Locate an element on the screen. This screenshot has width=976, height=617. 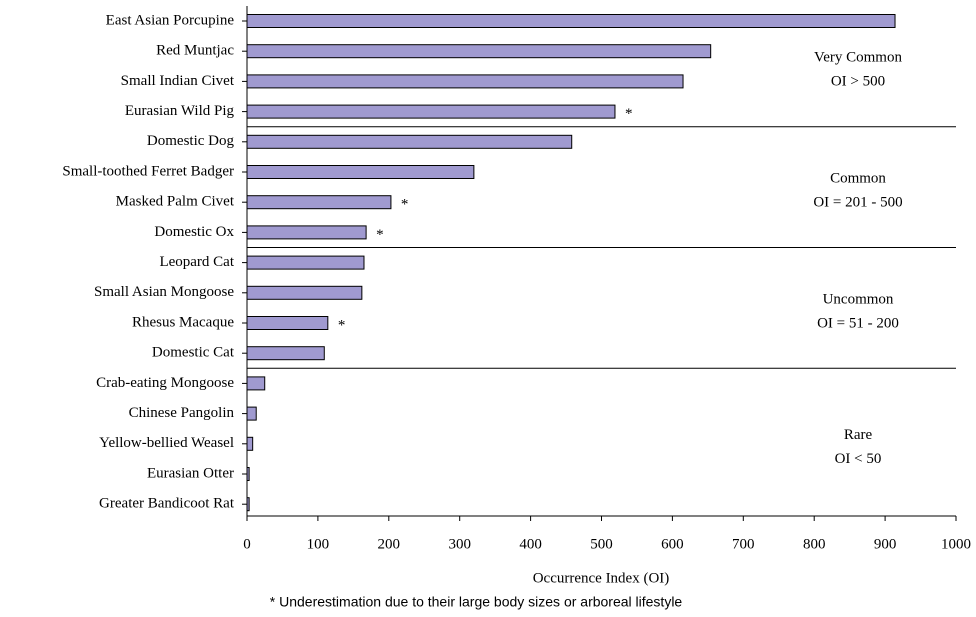
y-tick-label: Leopard Cat is located at coordinates (196, 262).